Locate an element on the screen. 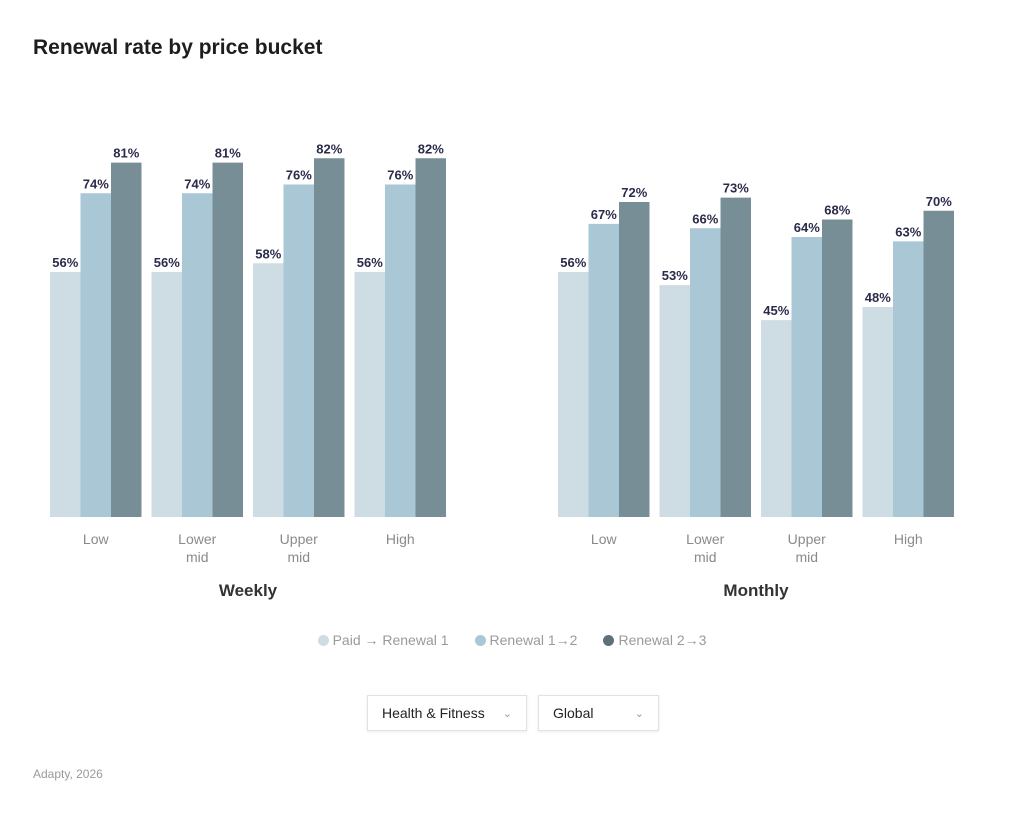 The image size is (1024, 816). legend-label: Renewal 2→3 is located at coordinates (662, 640).